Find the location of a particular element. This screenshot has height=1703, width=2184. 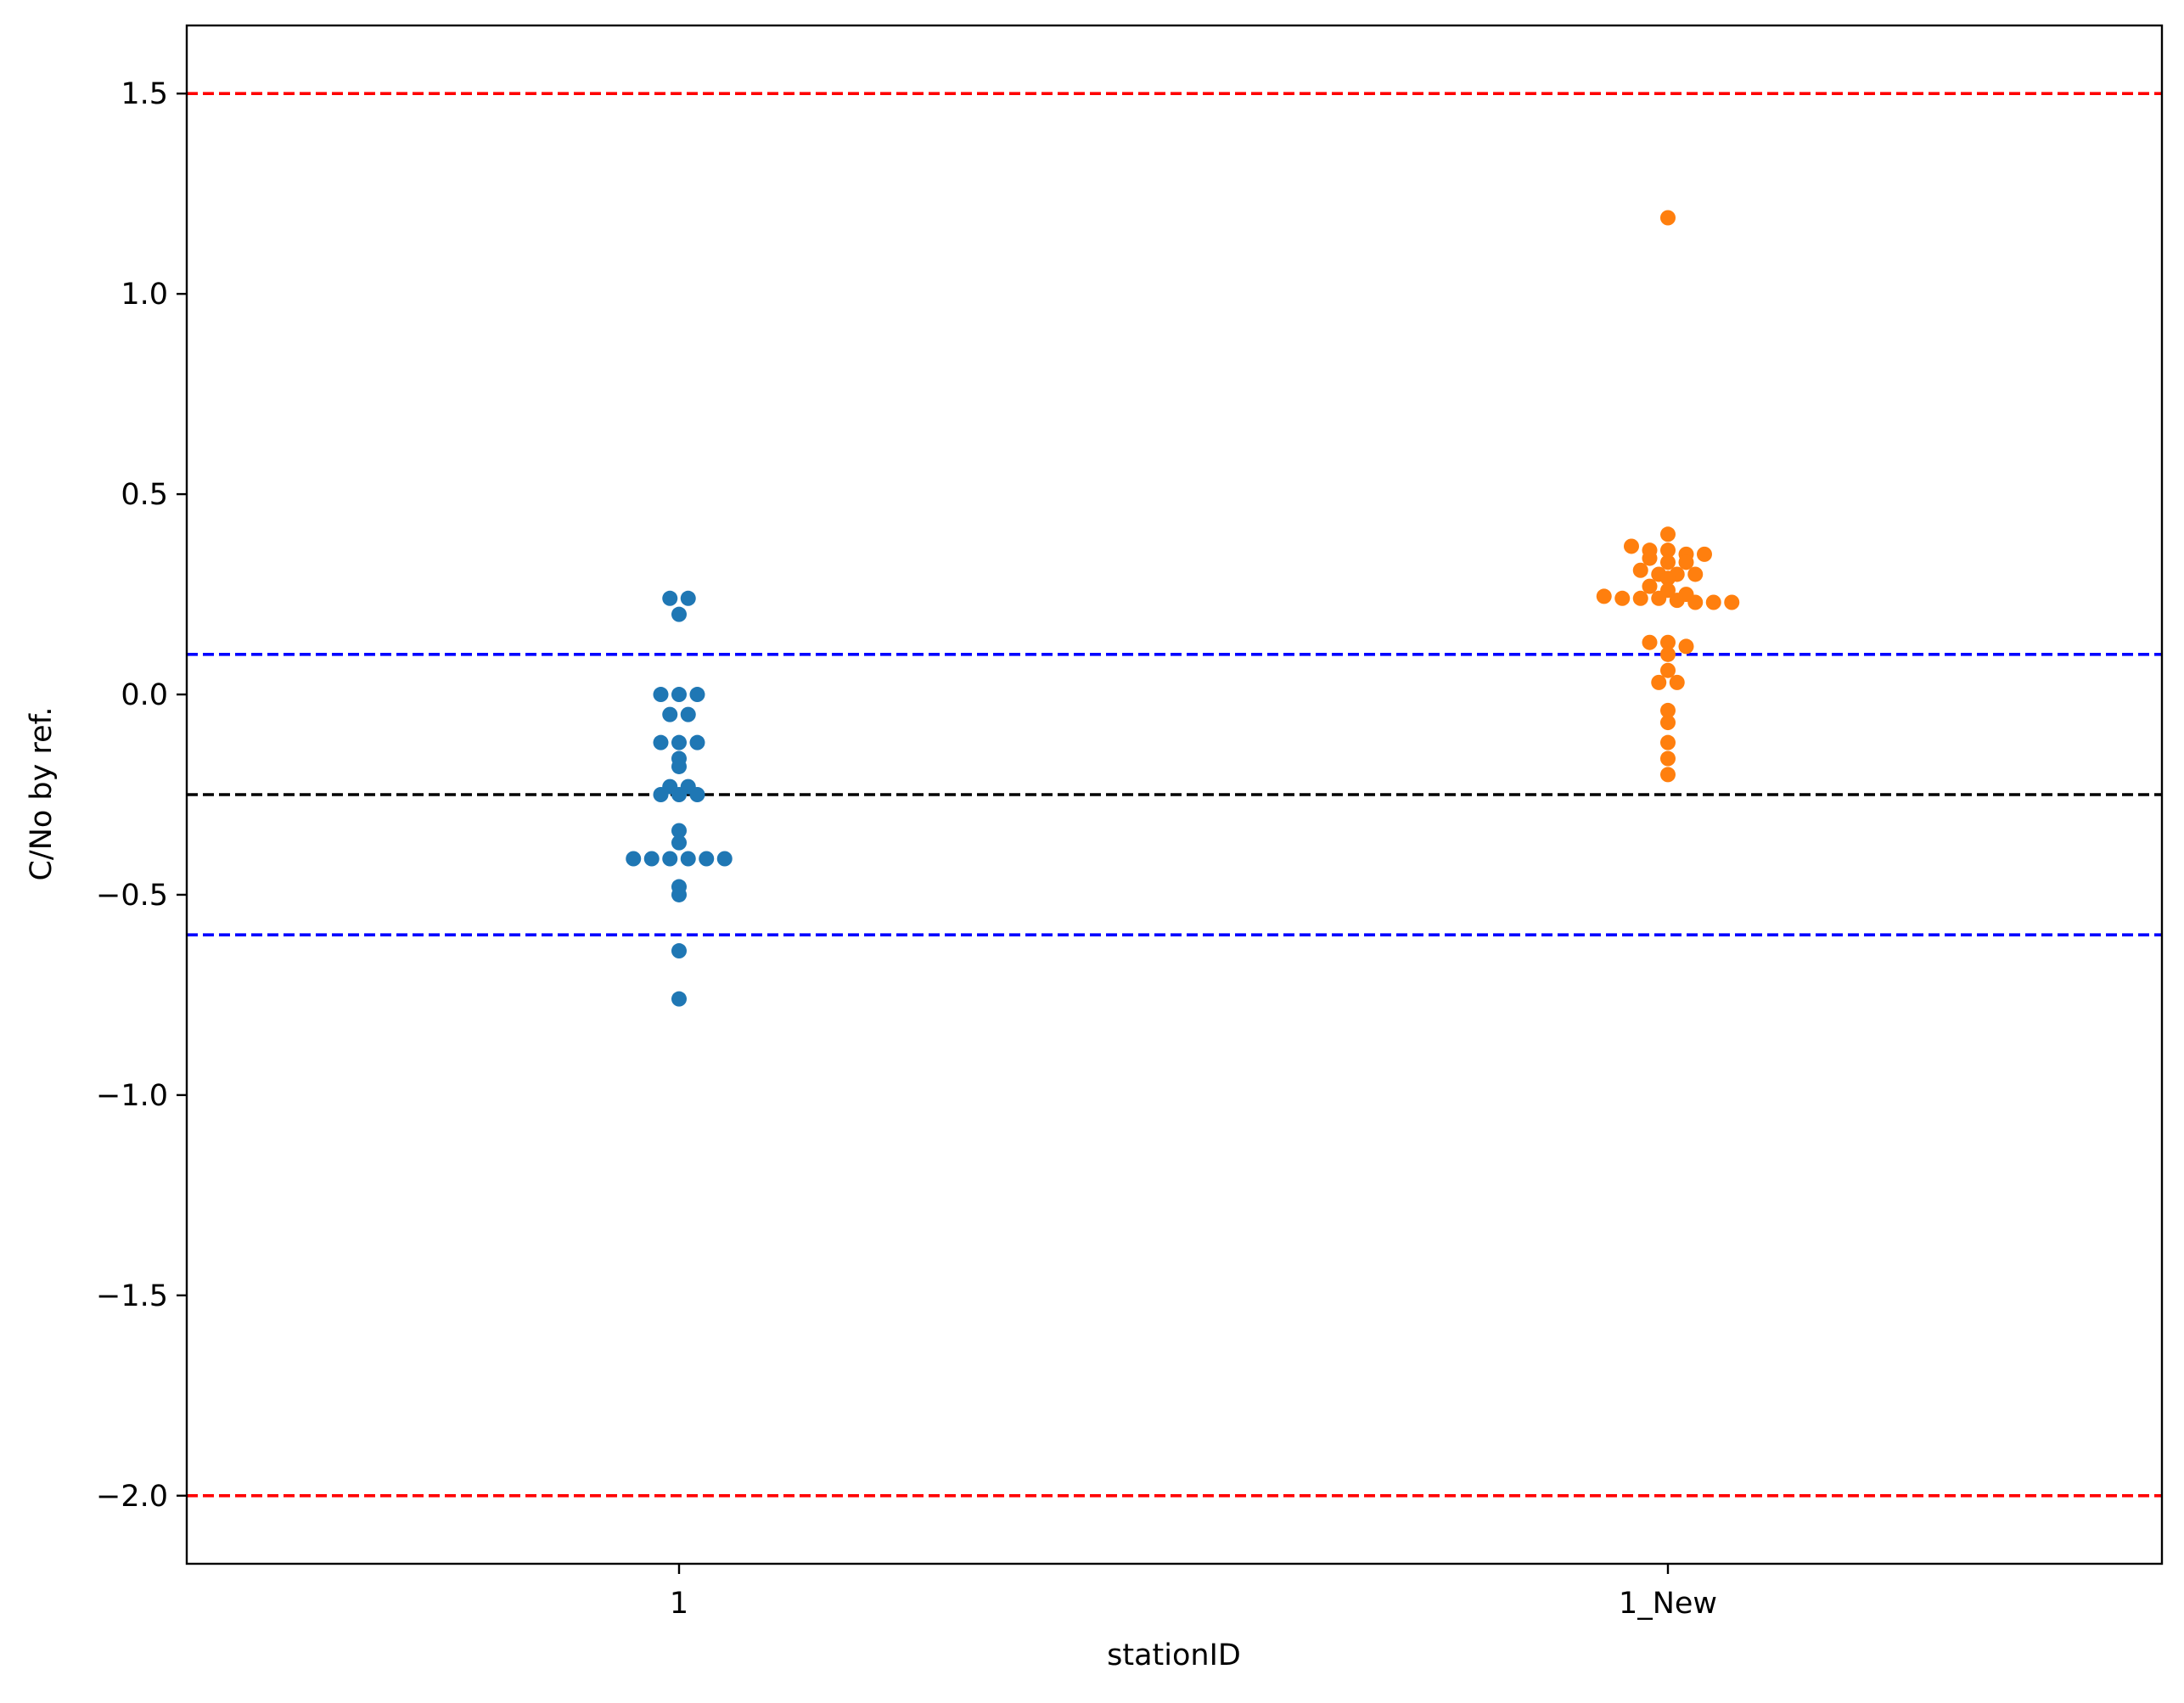

y-tick-label: 0.0 is located at coordinates (145, 695).